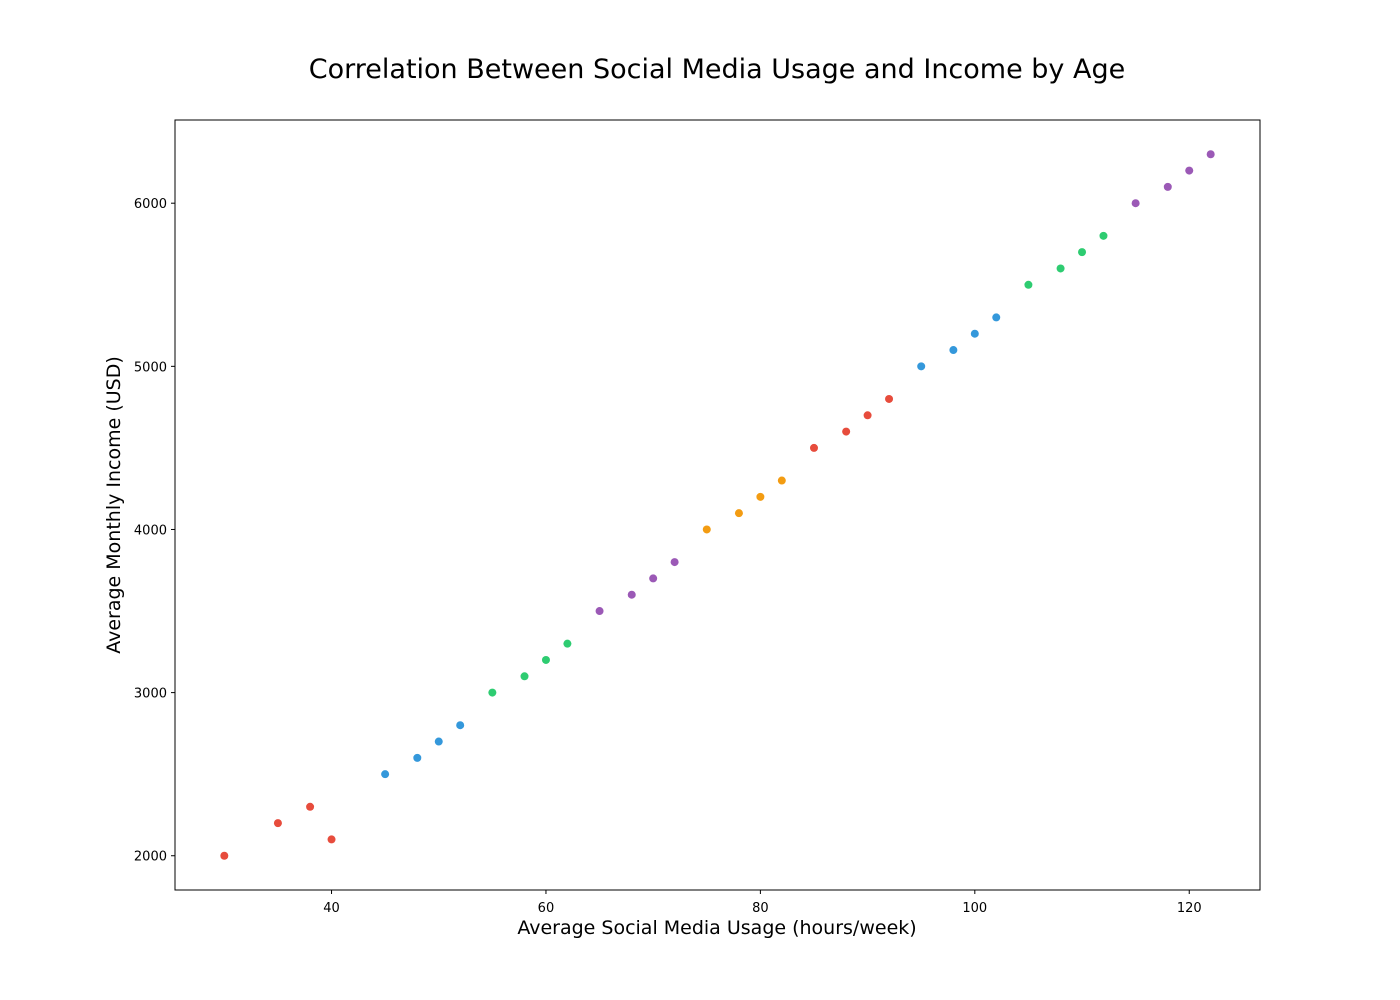 The height and width of the screenshot is (1000, 1400). I want to click on x-tick-label: 40, so click(331, 908).